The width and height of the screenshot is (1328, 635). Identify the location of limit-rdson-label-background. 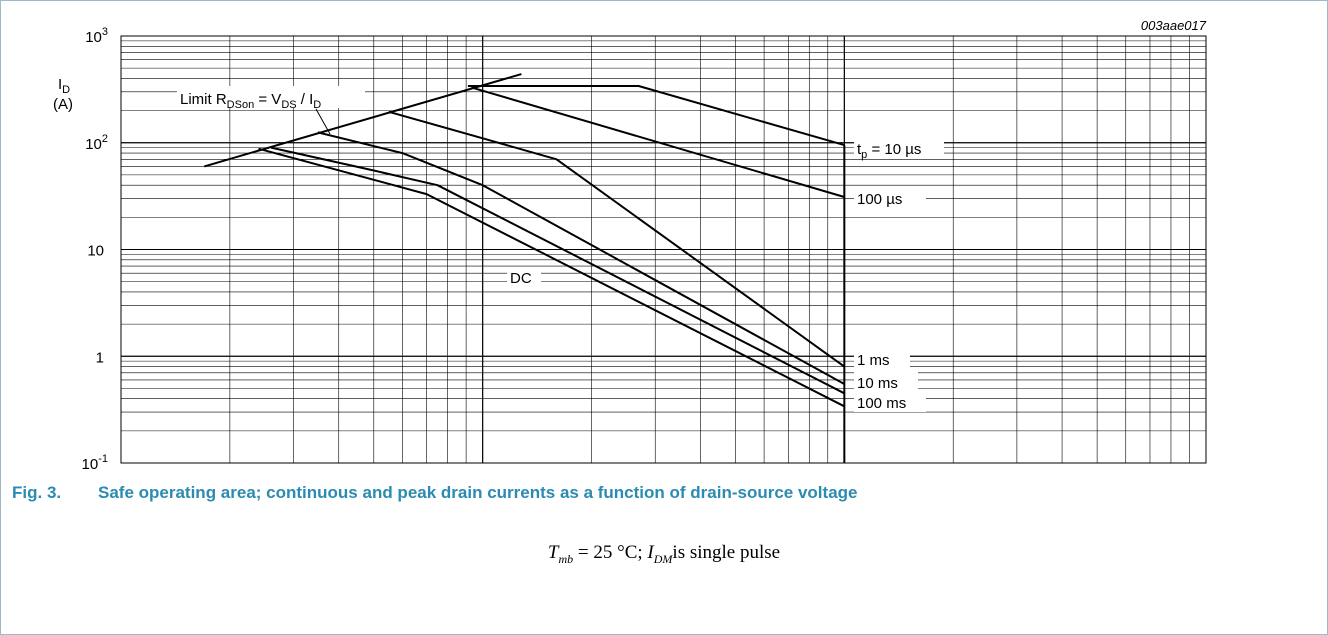
(271, 97).